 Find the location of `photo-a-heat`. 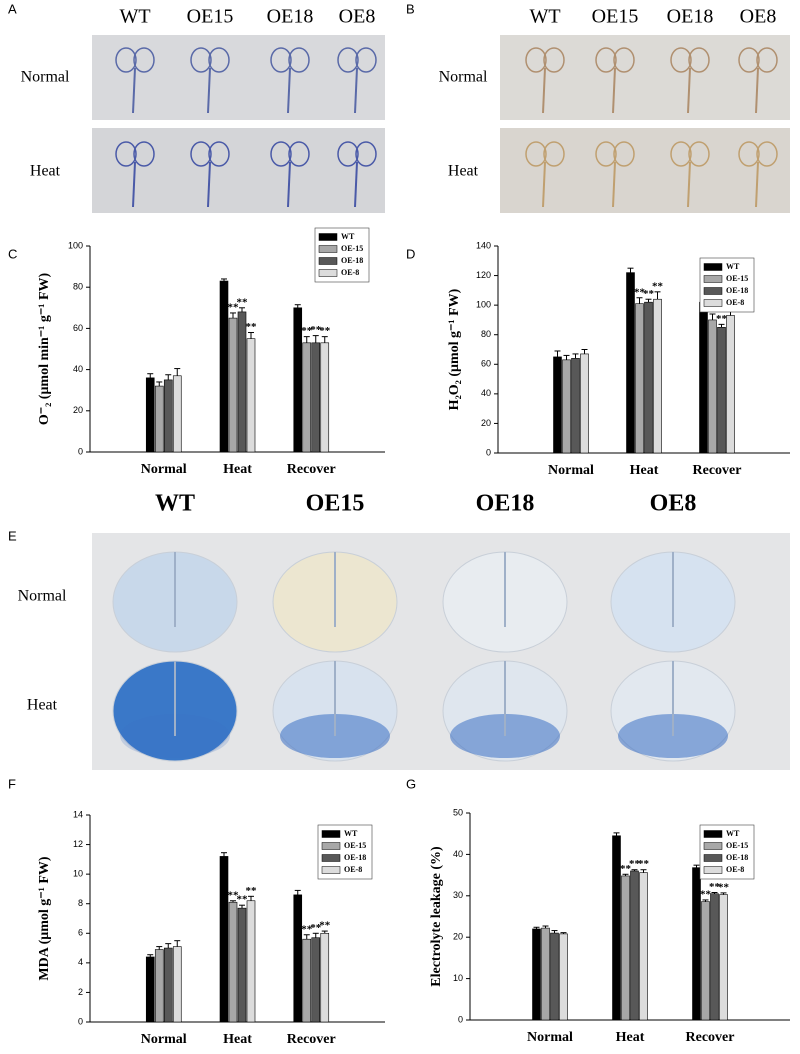

photo-a-heat is located at coordinates (238, 170).